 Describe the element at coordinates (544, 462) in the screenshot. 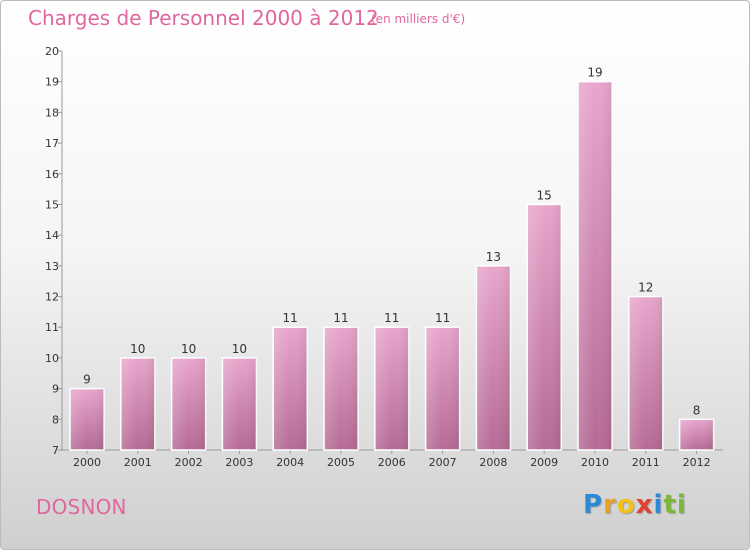

I see `x-tick-label: 2009` at that location.